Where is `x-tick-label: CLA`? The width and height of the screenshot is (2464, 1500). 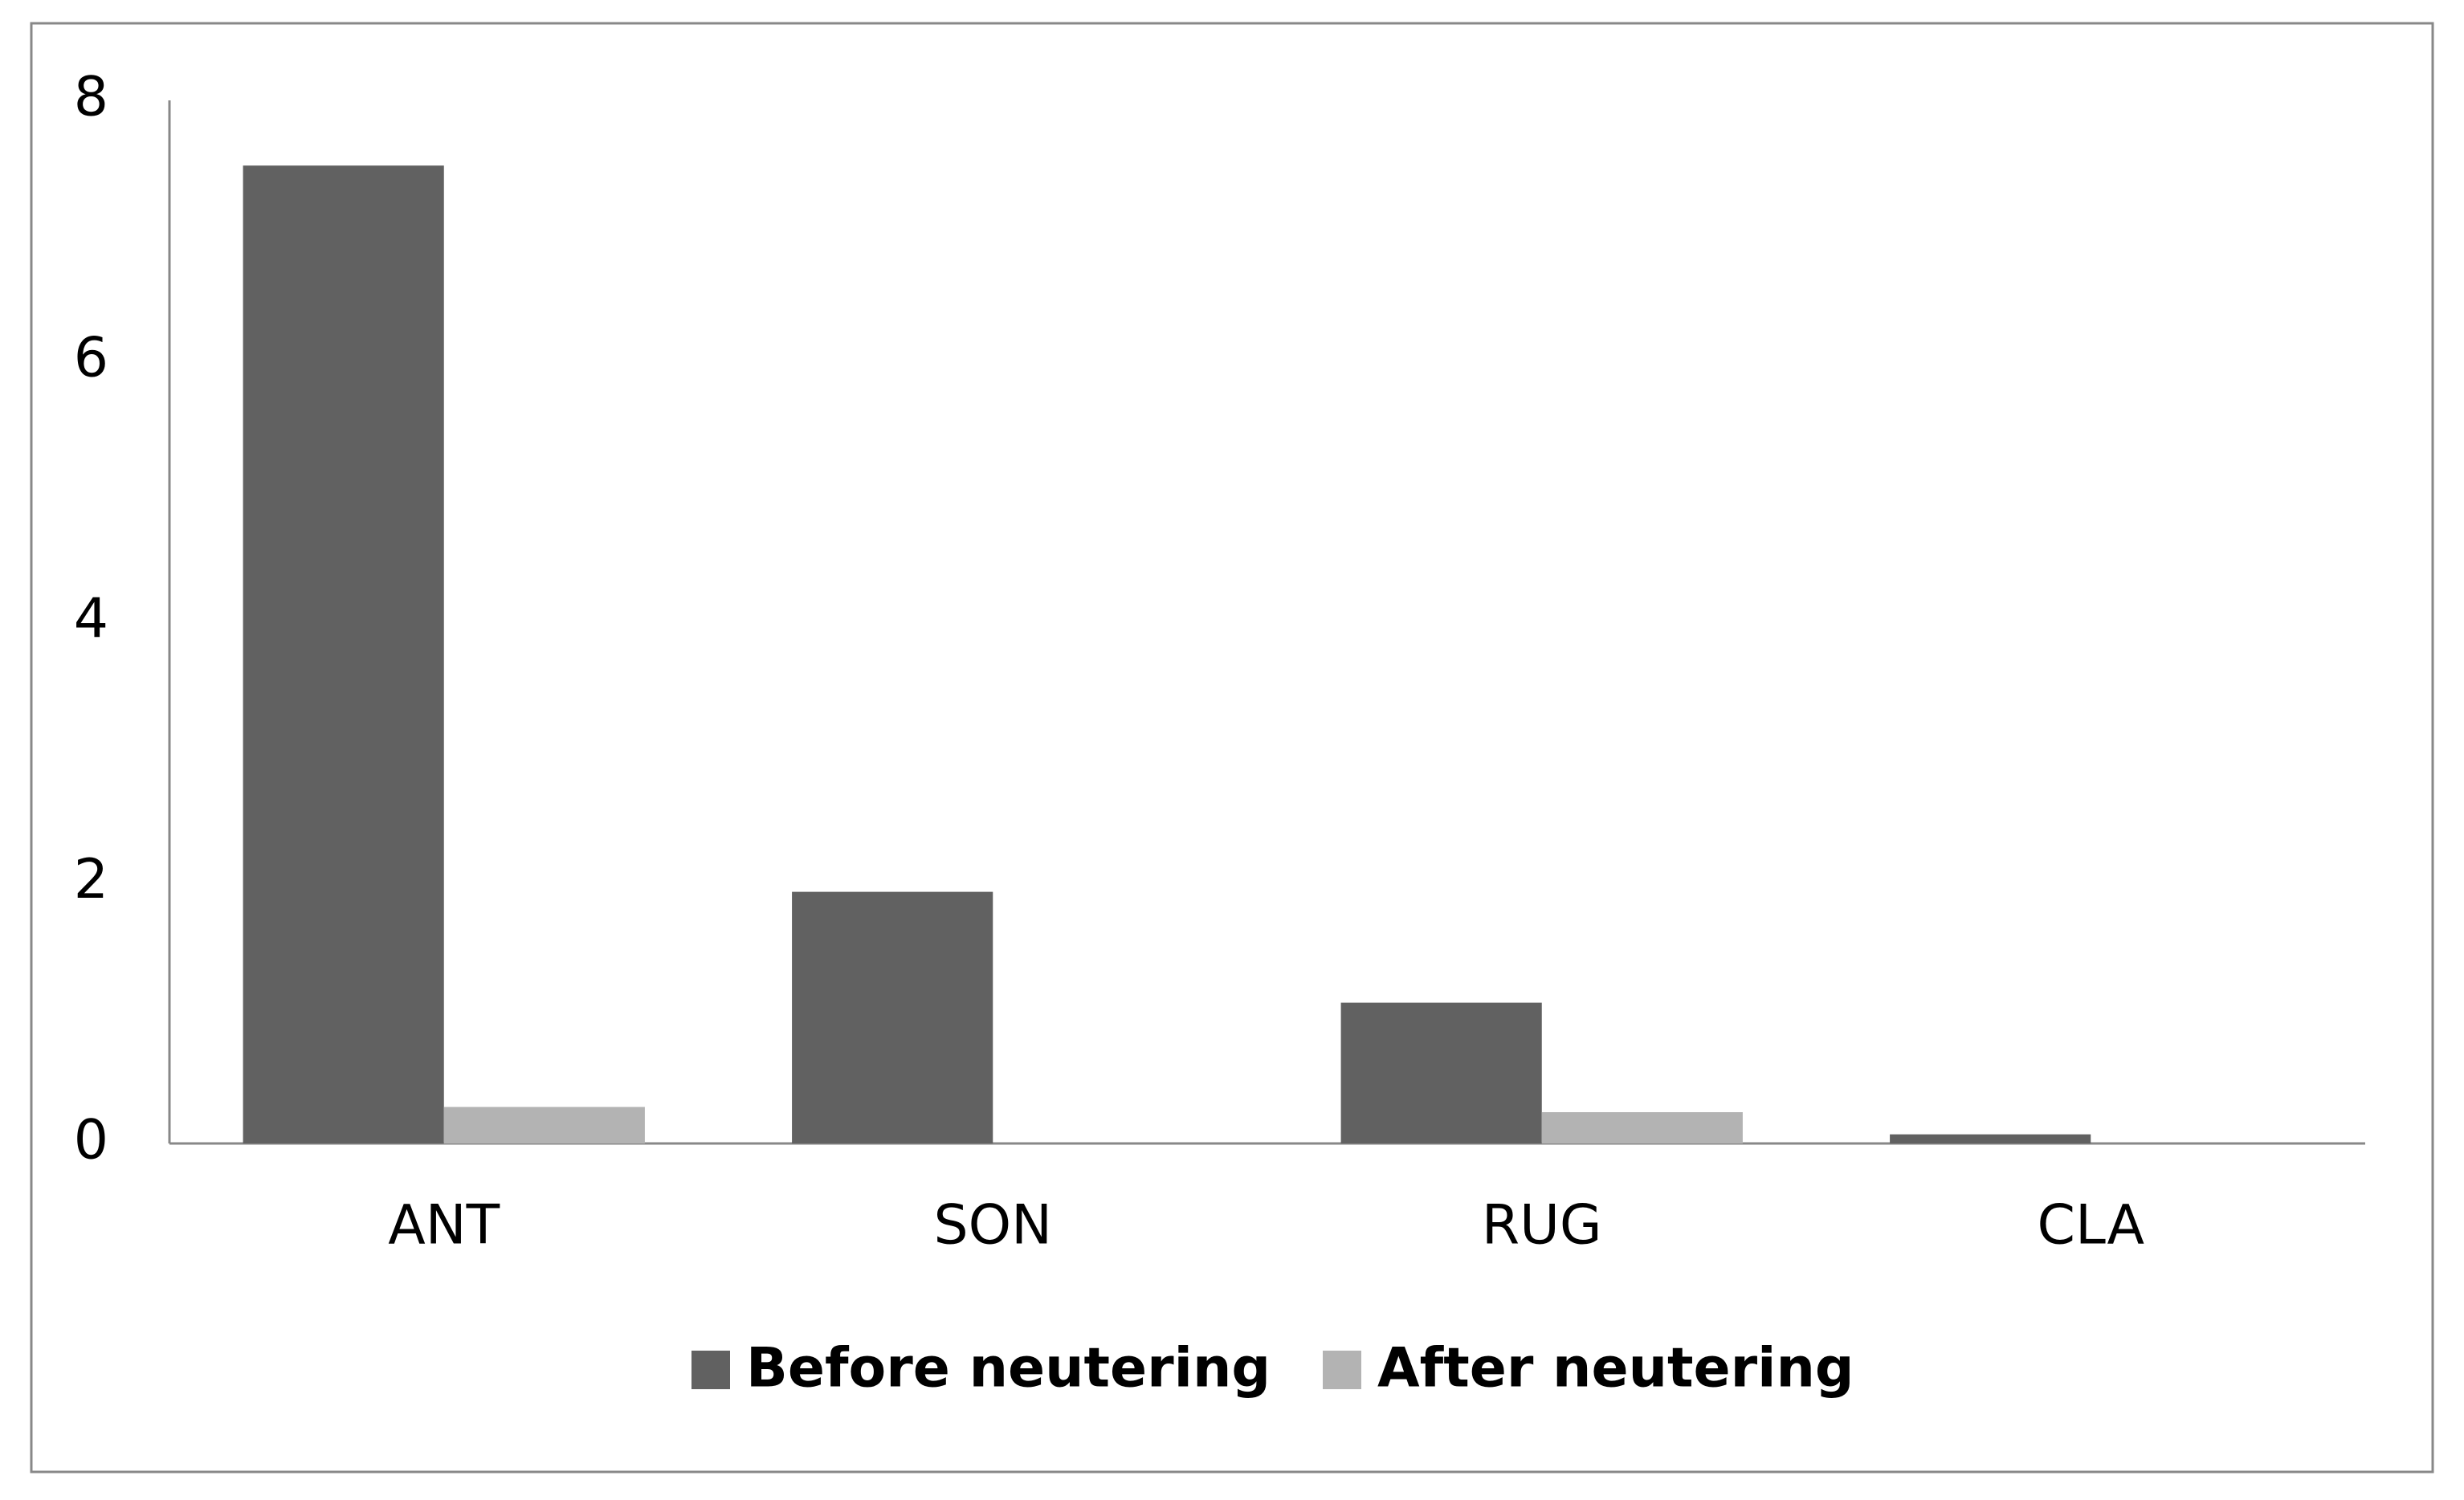 x-tick-label: CLA is located at coordinates (2091, 1225).